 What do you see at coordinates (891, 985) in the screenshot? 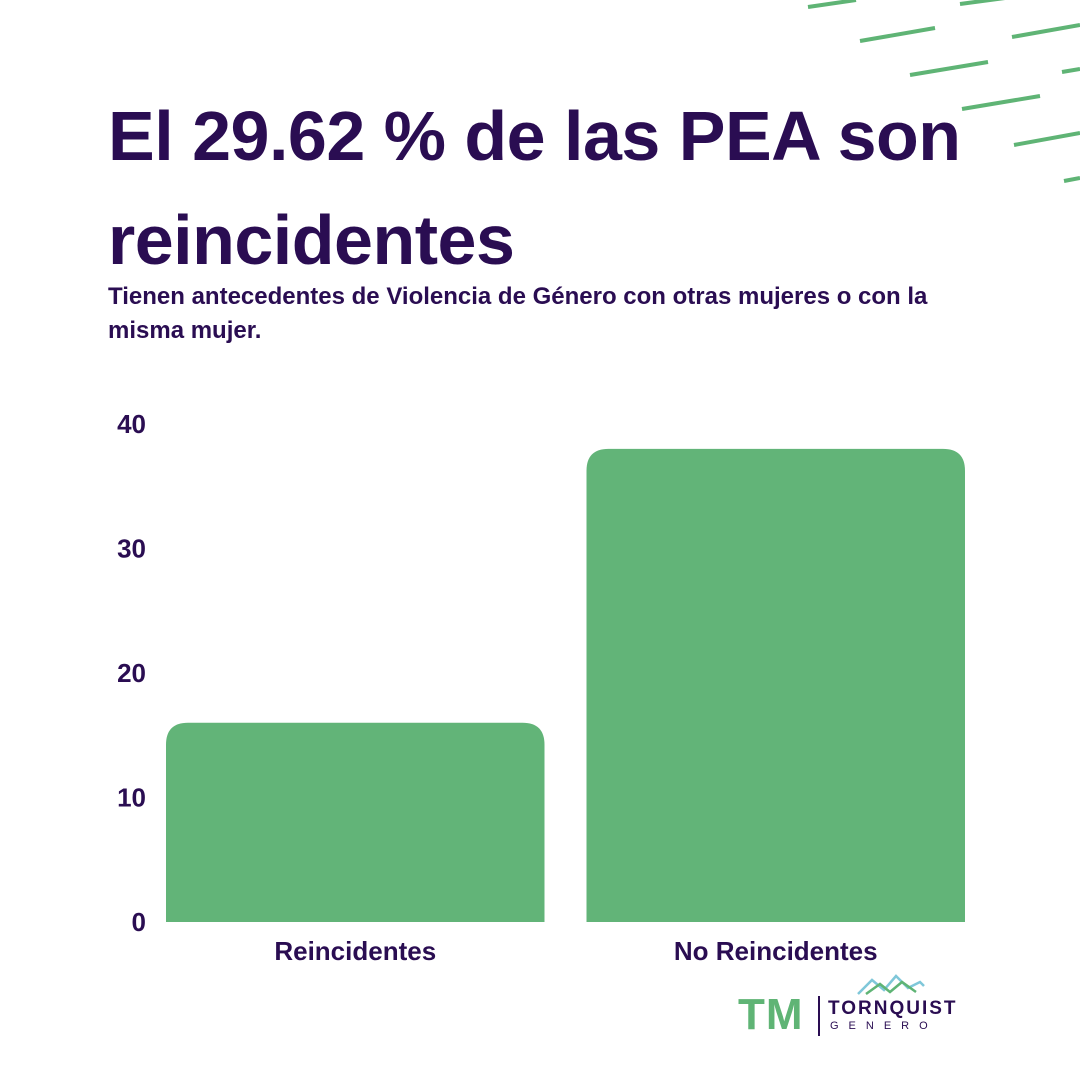
I see `mountains-icon` at bounding box center [891, 985].